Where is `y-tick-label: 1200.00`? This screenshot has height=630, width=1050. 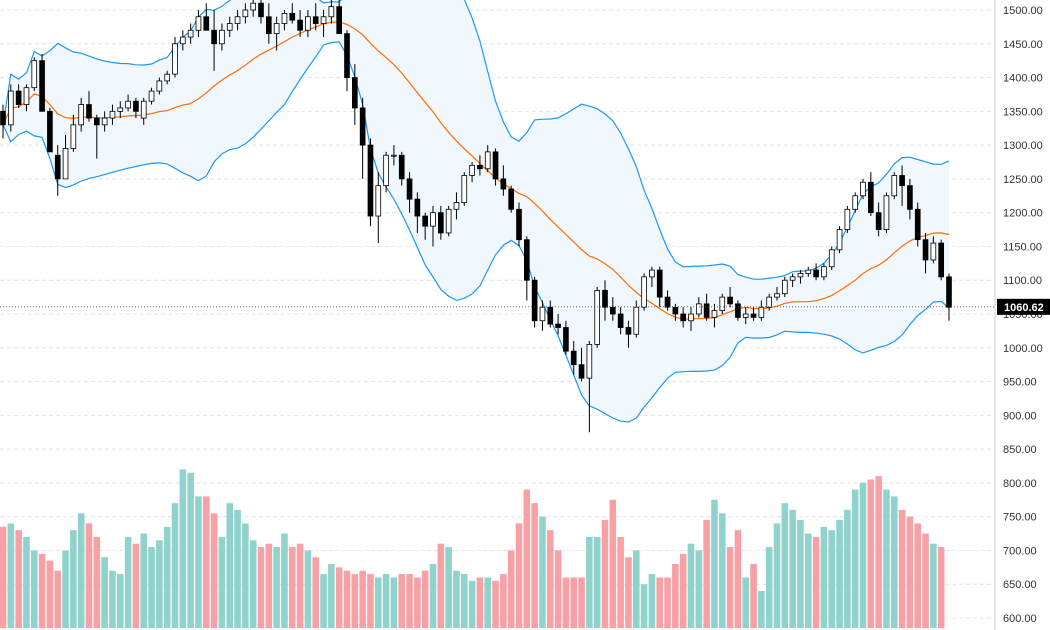 y-tick-label: 1200.00 is located at coordinates (1023, 214).